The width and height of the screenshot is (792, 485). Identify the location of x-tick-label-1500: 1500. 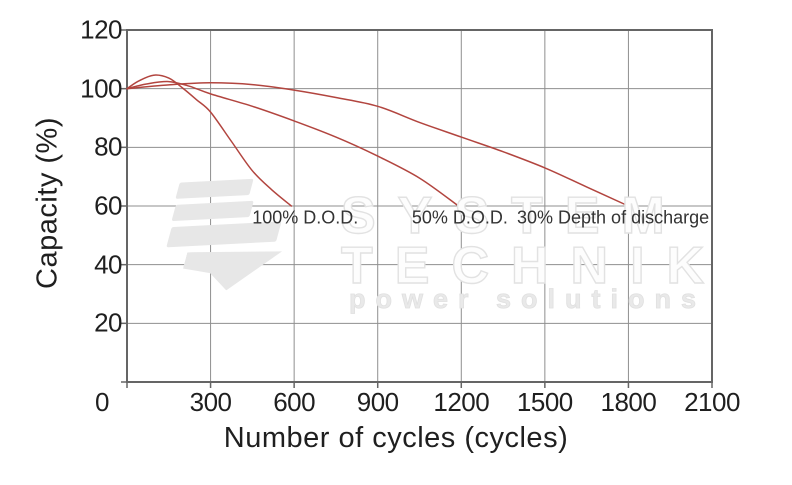
(544, 402).